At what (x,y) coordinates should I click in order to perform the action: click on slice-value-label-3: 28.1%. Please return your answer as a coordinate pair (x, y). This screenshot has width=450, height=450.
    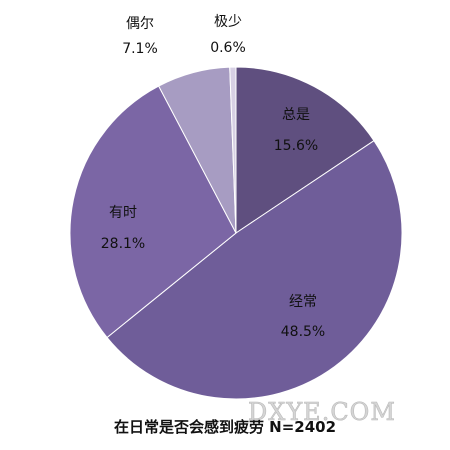
    Looking at the image, I should click on (123, 244).